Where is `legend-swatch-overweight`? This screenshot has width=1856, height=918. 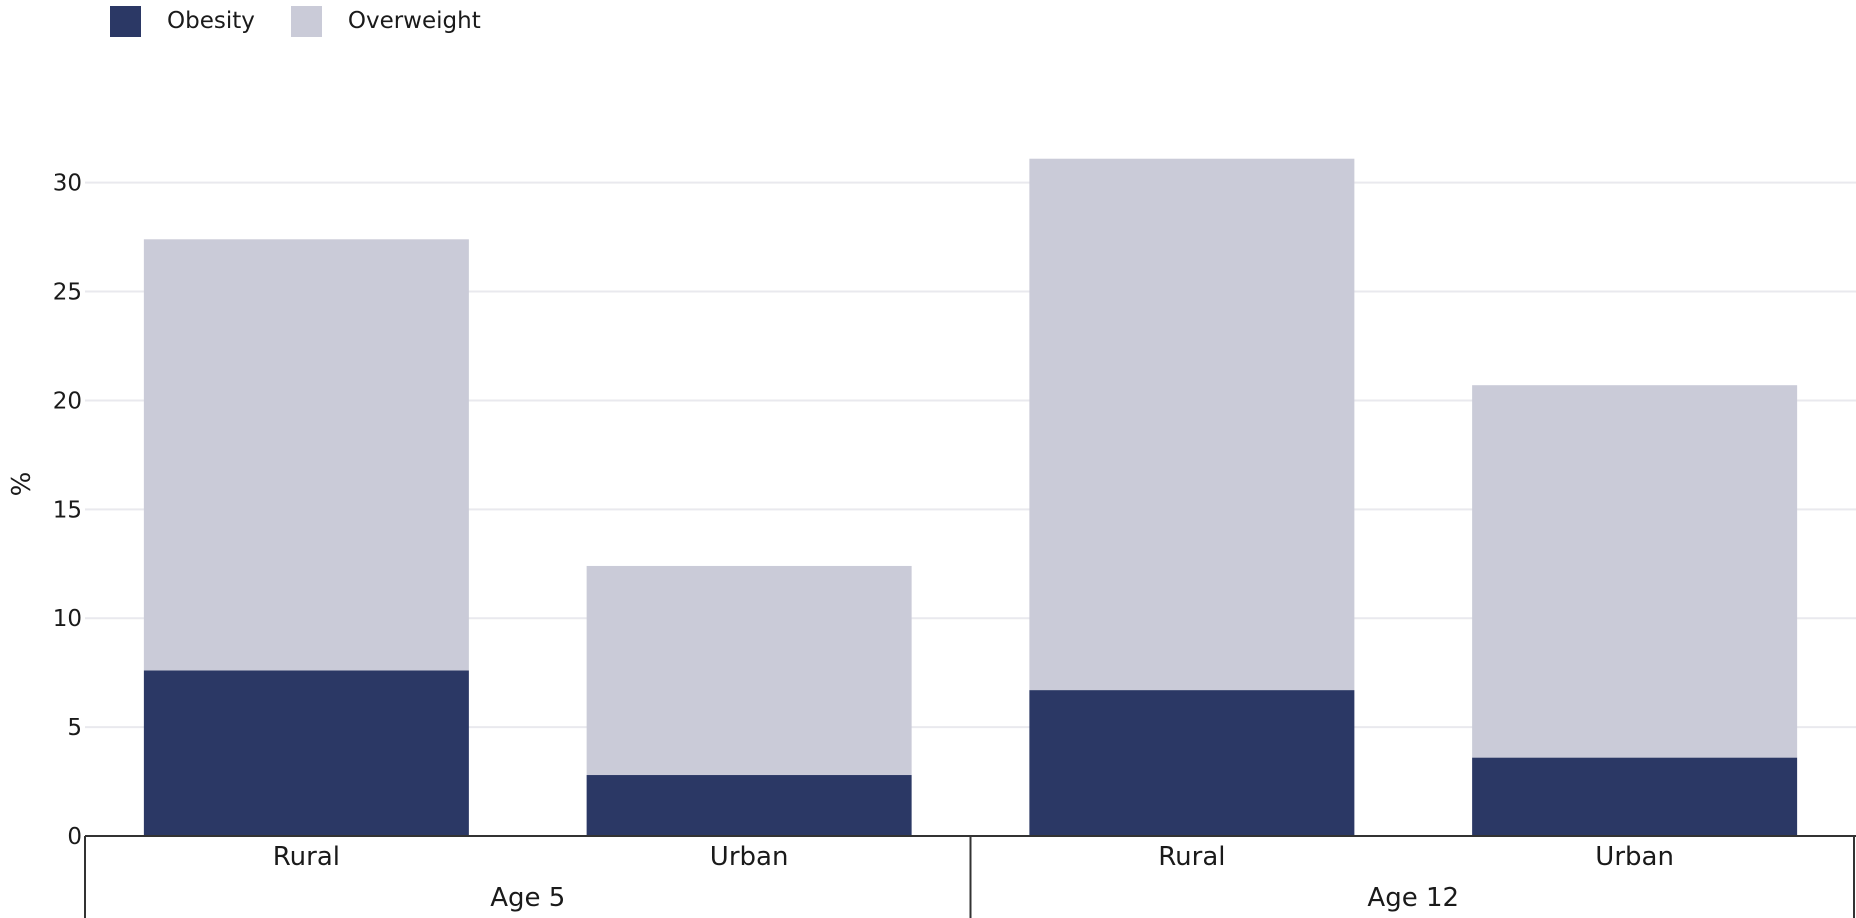 legend-swatch-overweight is located at coordinates (306, 21).